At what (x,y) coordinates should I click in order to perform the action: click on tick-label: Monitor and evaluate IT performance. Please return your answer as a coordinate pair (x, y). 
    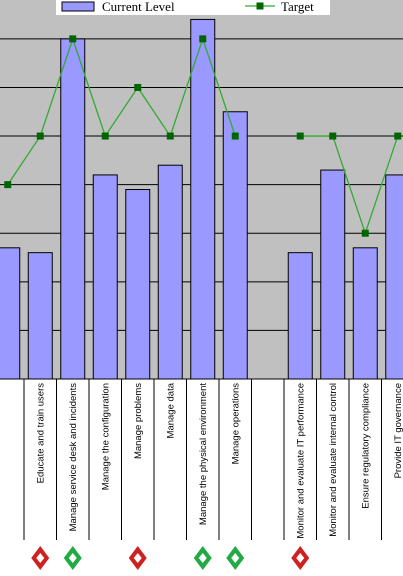
    Looking at the image, I should click on (300, 461).